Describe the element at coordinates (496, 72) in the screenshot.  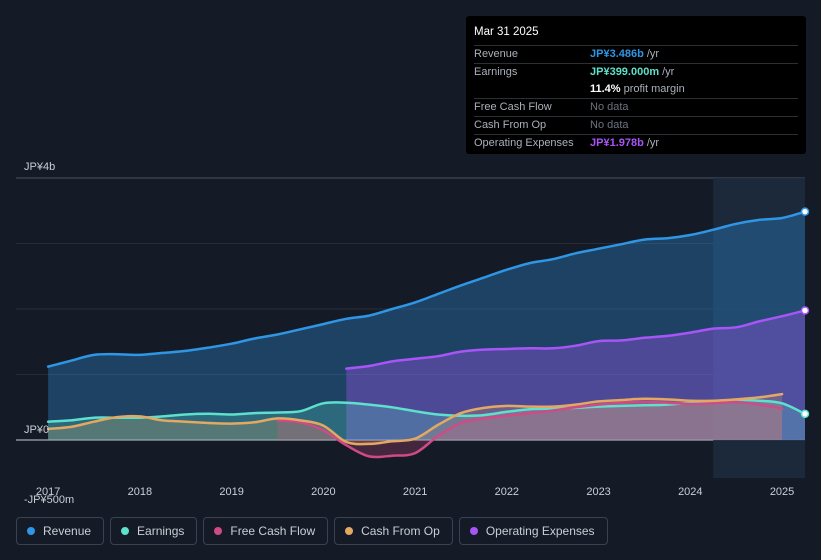
I see `tooltip-row-label: Earnings` at that location.